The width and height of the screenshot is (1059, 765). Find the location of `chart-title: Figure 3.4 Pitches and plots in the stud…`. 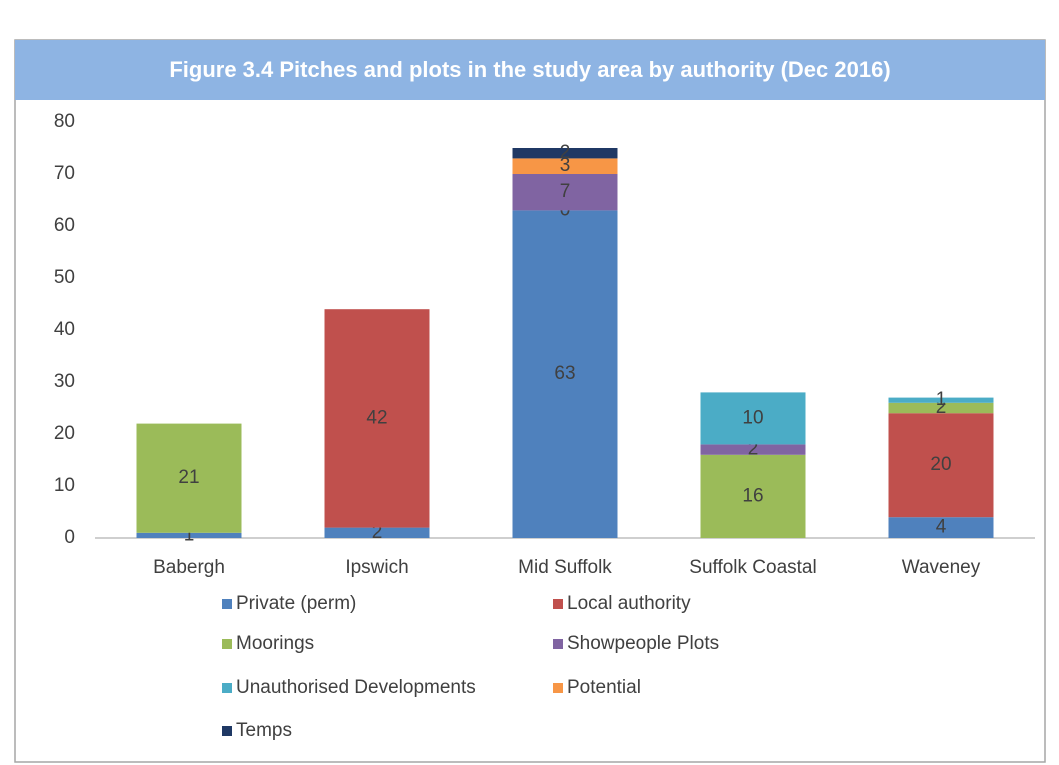

chart-title: Figure 3.4 Pitches and plots in the stud… is located at coordinates (529, 69).